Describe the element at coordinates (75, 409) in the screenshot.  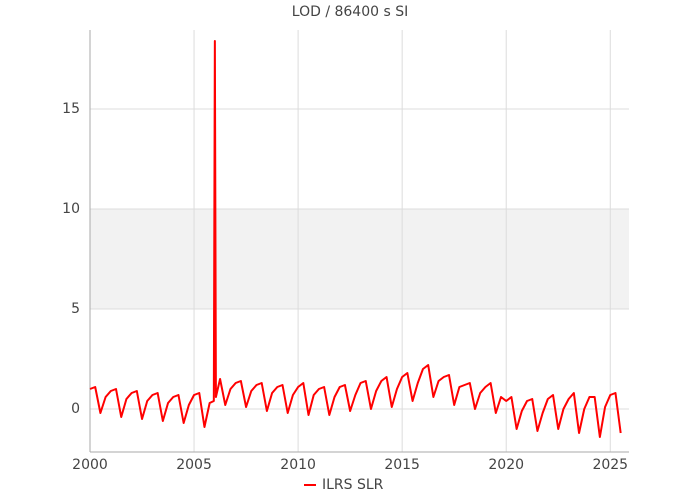
I see `y-tick-label: 0` at that location.